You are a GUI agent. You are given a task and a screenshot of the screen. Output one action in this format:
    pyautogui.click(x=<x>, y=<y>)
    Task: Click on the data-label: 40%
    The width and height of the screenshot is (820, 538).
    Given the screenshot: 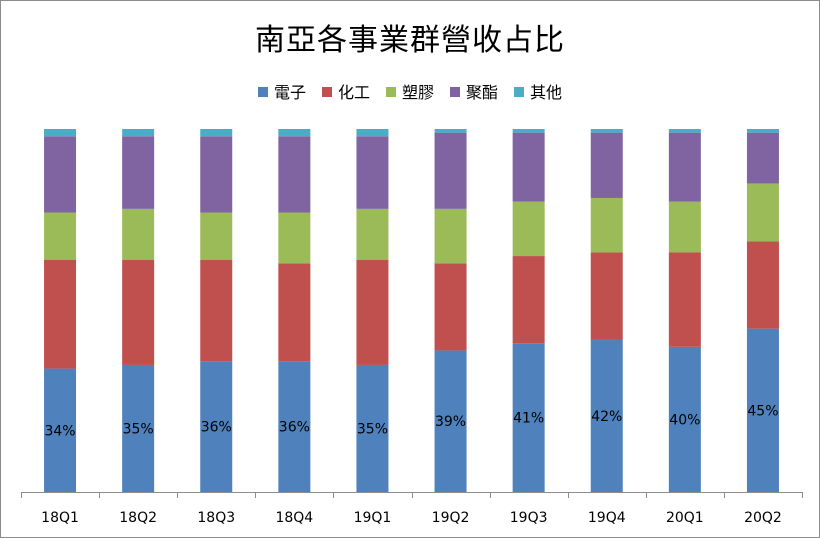 What is the action you would take?
    pyautogui.click(x=684, y=420)
    